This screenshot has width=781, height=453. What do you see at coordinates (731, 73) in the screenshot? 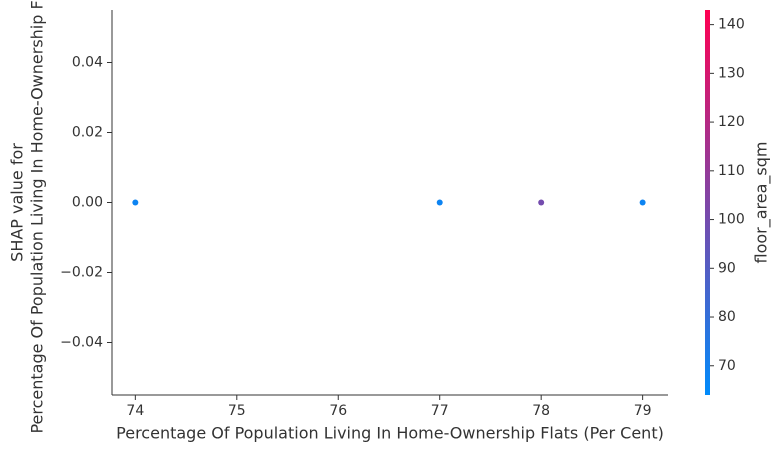
I see `colorbar-tick-label: 130` at bounding box center [731, 73].